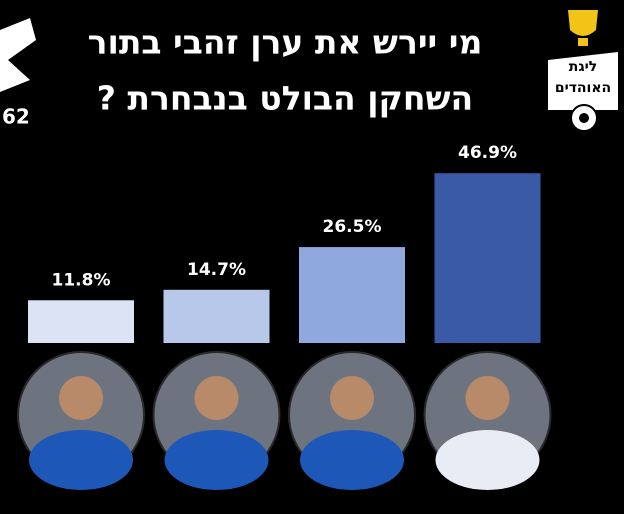  I want to click on trophy, so click(583, 23).